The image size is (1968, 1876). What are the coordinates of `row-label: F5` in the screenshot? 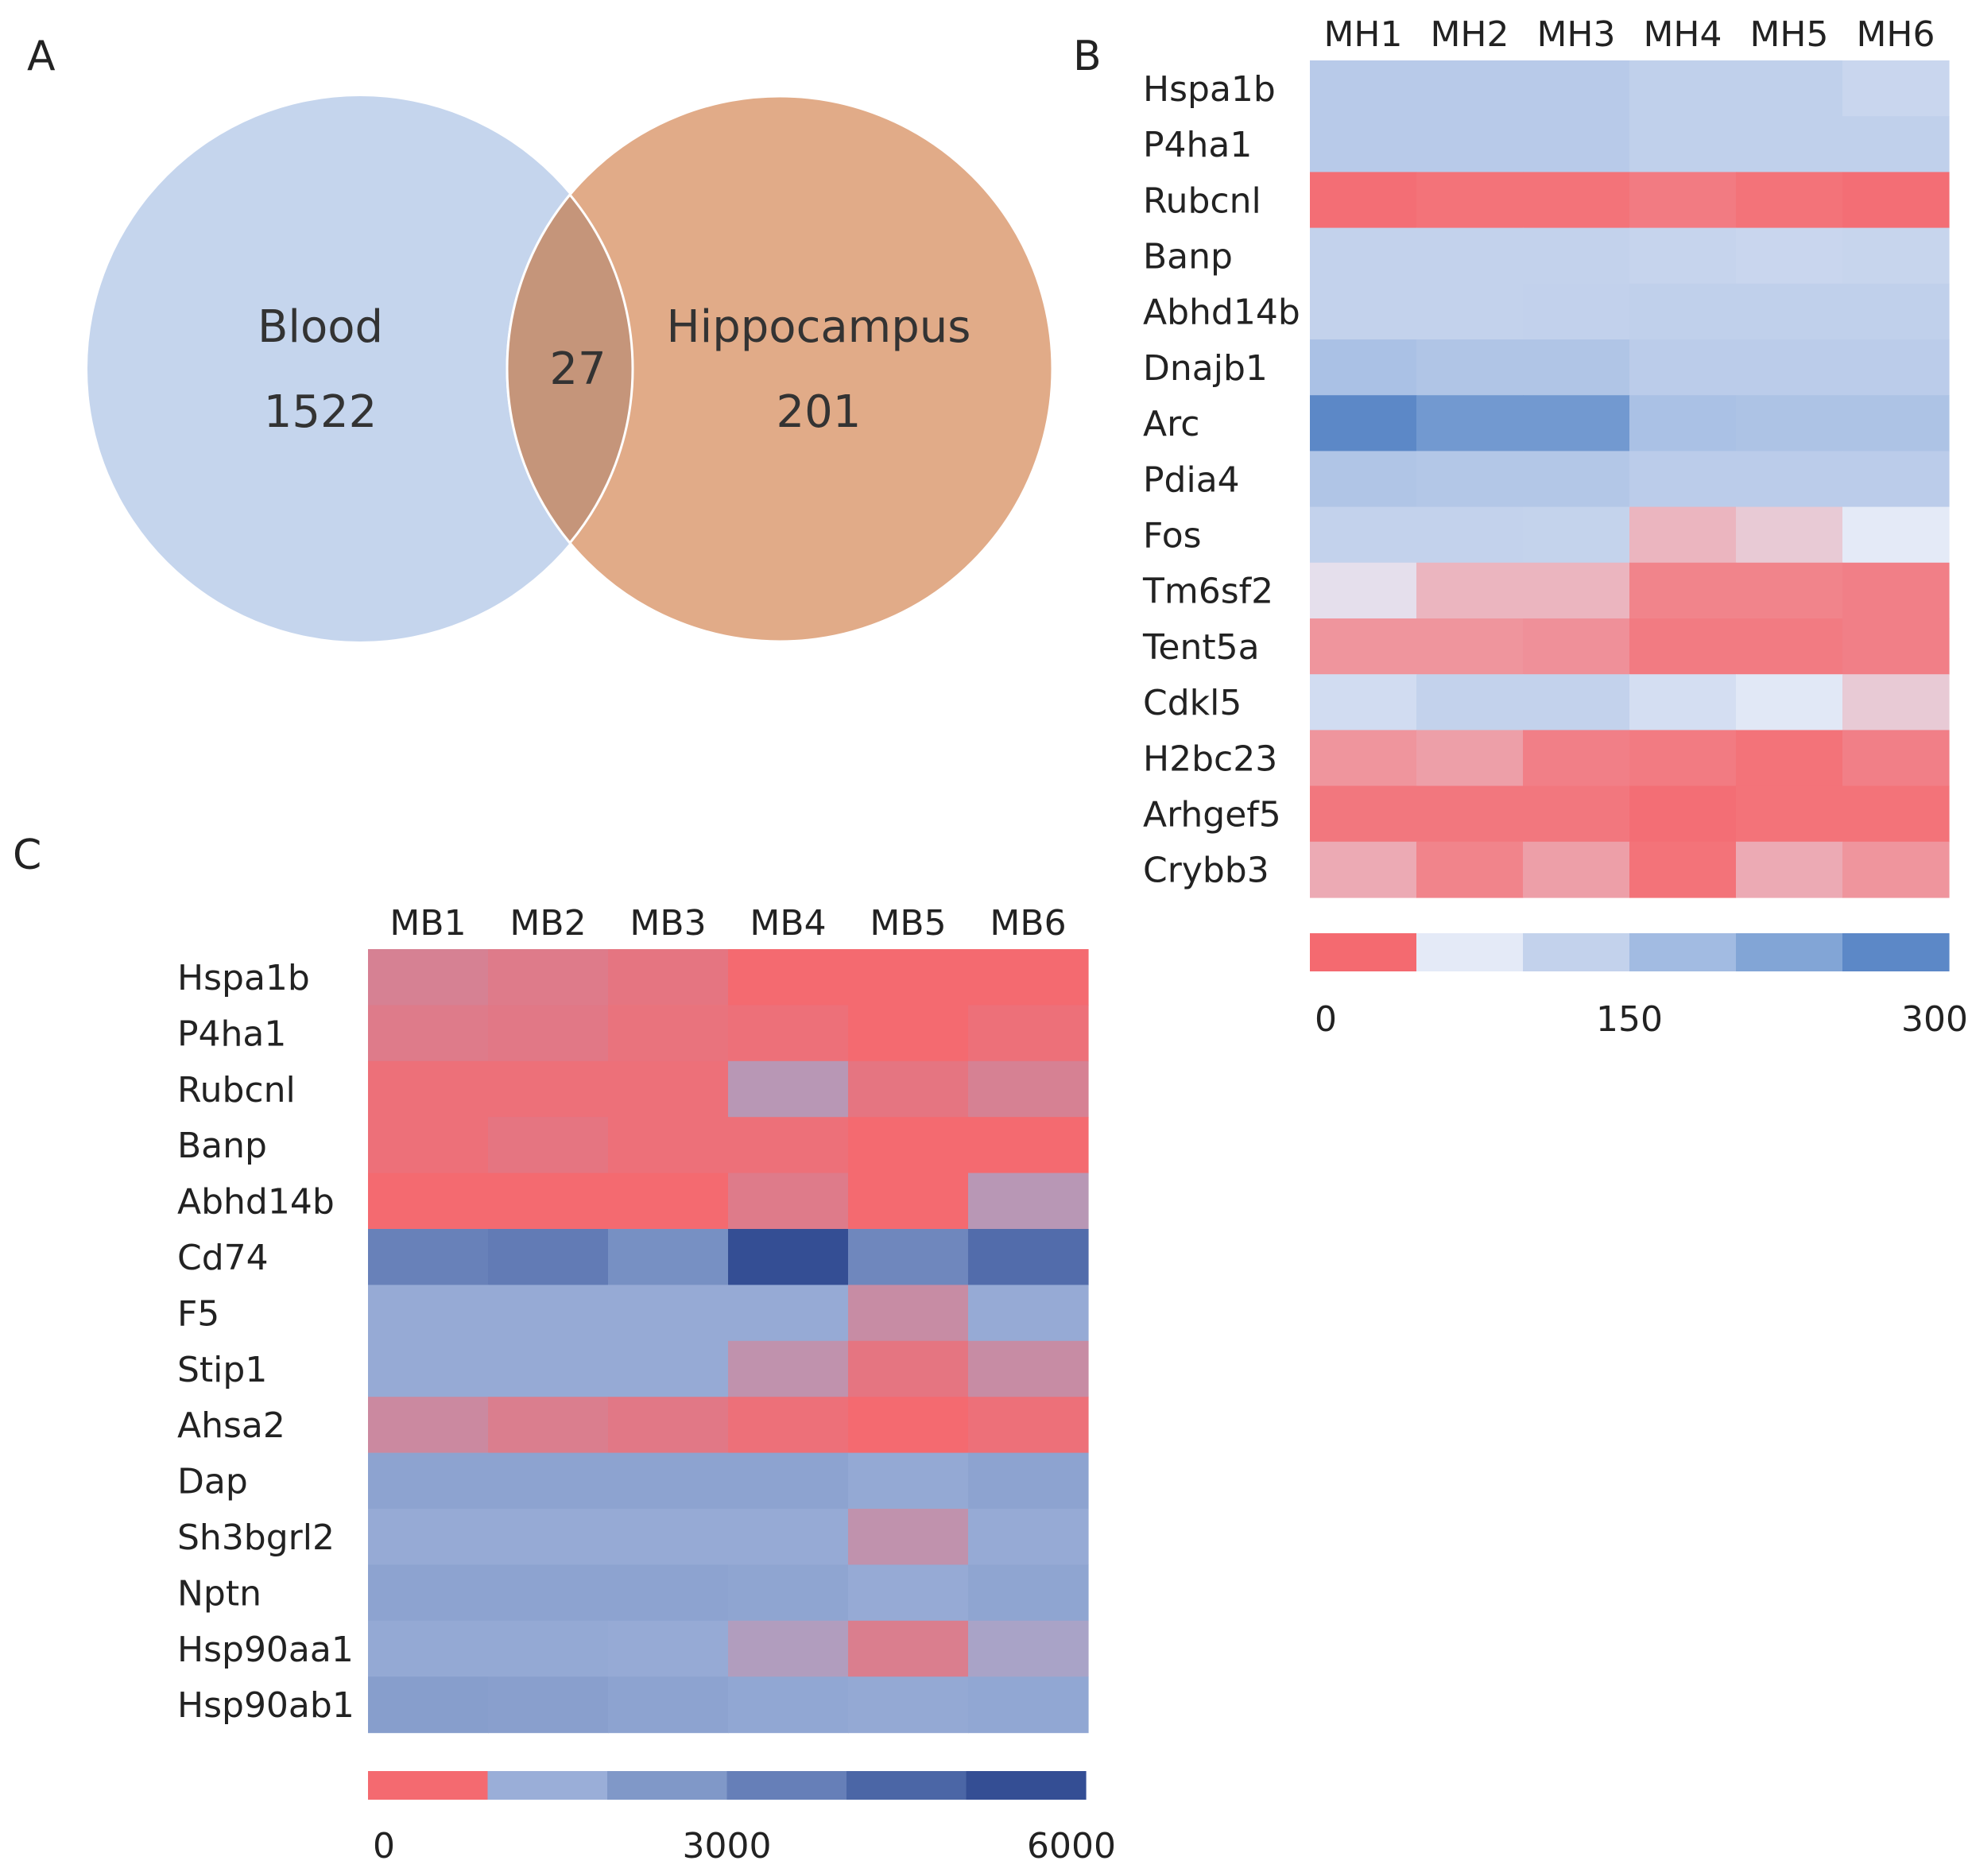 It's located at (198, 1313).